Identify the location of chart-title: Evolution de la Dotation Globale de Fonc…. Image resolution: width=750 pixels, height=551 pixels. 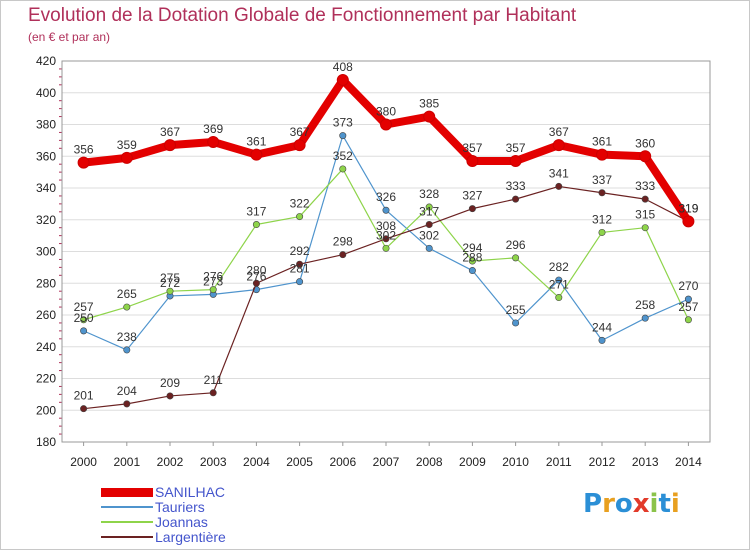
(302, 15).